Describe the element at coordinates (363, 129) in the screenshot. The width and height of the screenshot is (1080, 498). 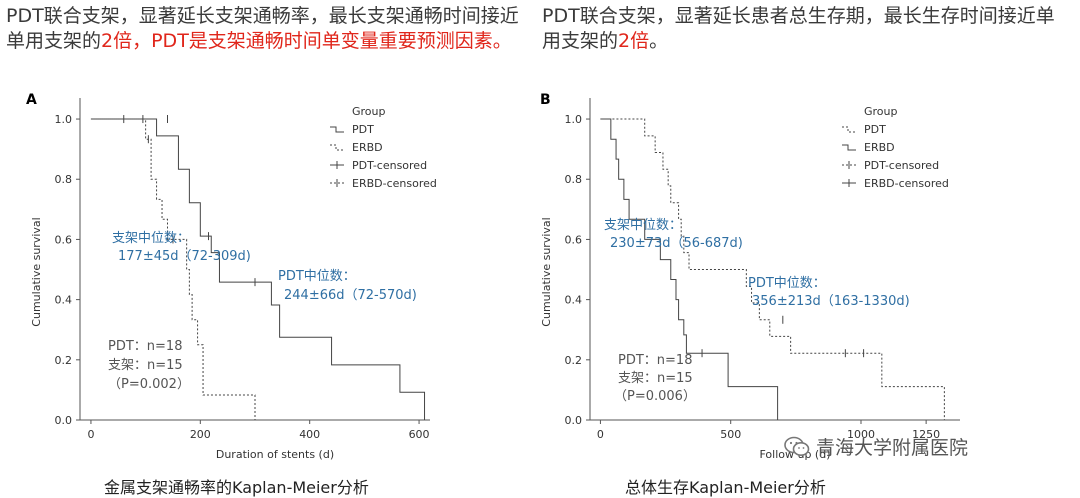
I see `chart1-legend-entry: PDT` at that location.